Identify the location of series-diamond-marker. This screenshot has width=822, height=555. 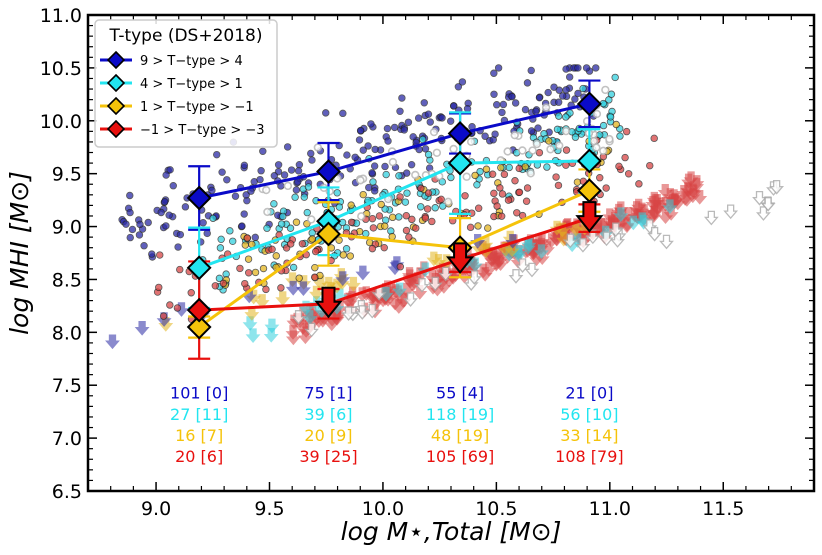
(589, 104).